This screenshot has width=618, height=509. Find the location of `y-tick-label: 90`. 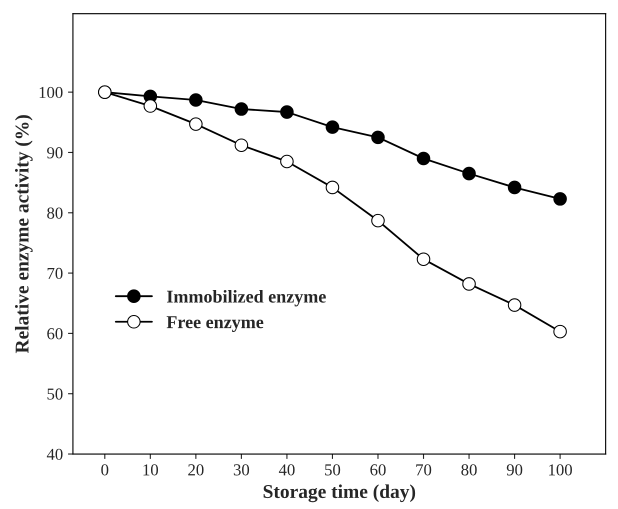

y-tick-label: 90 is located at coordinates (55, 152).